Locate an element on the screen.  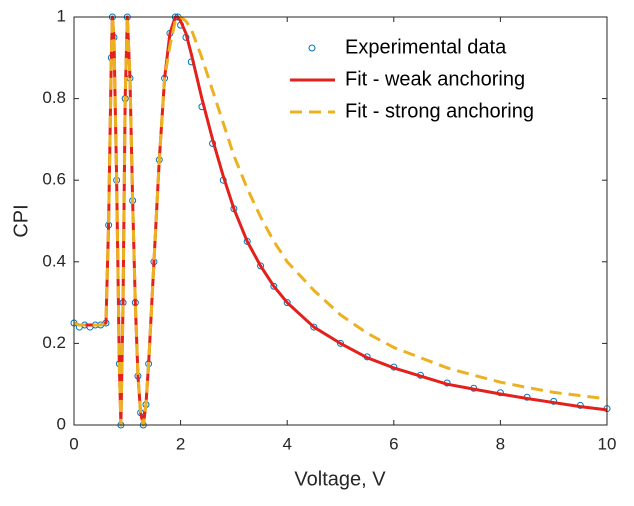
legend-label: Fit - weak anchoring is located at coordinates (435, 79).